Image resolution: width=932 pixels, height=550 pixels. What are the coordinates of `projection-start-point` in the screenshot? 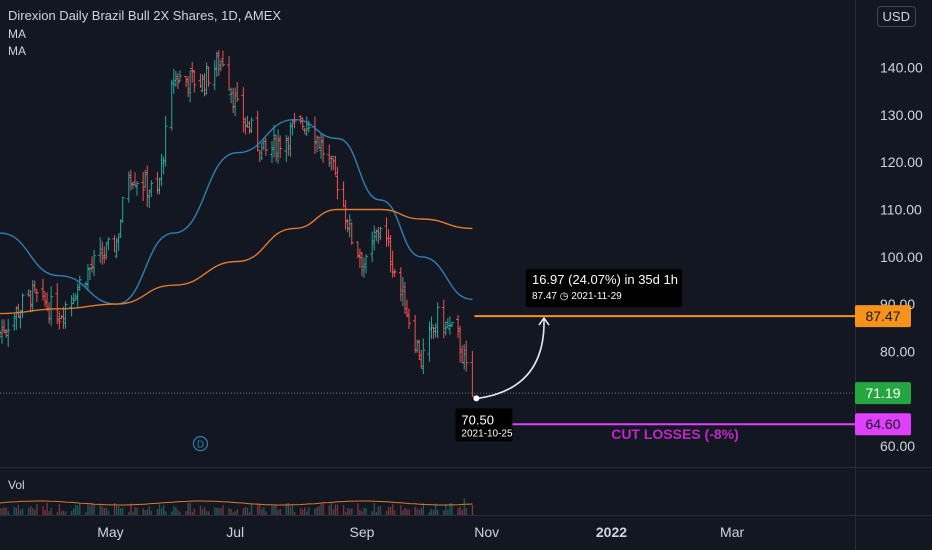 It's located at (476, 398).